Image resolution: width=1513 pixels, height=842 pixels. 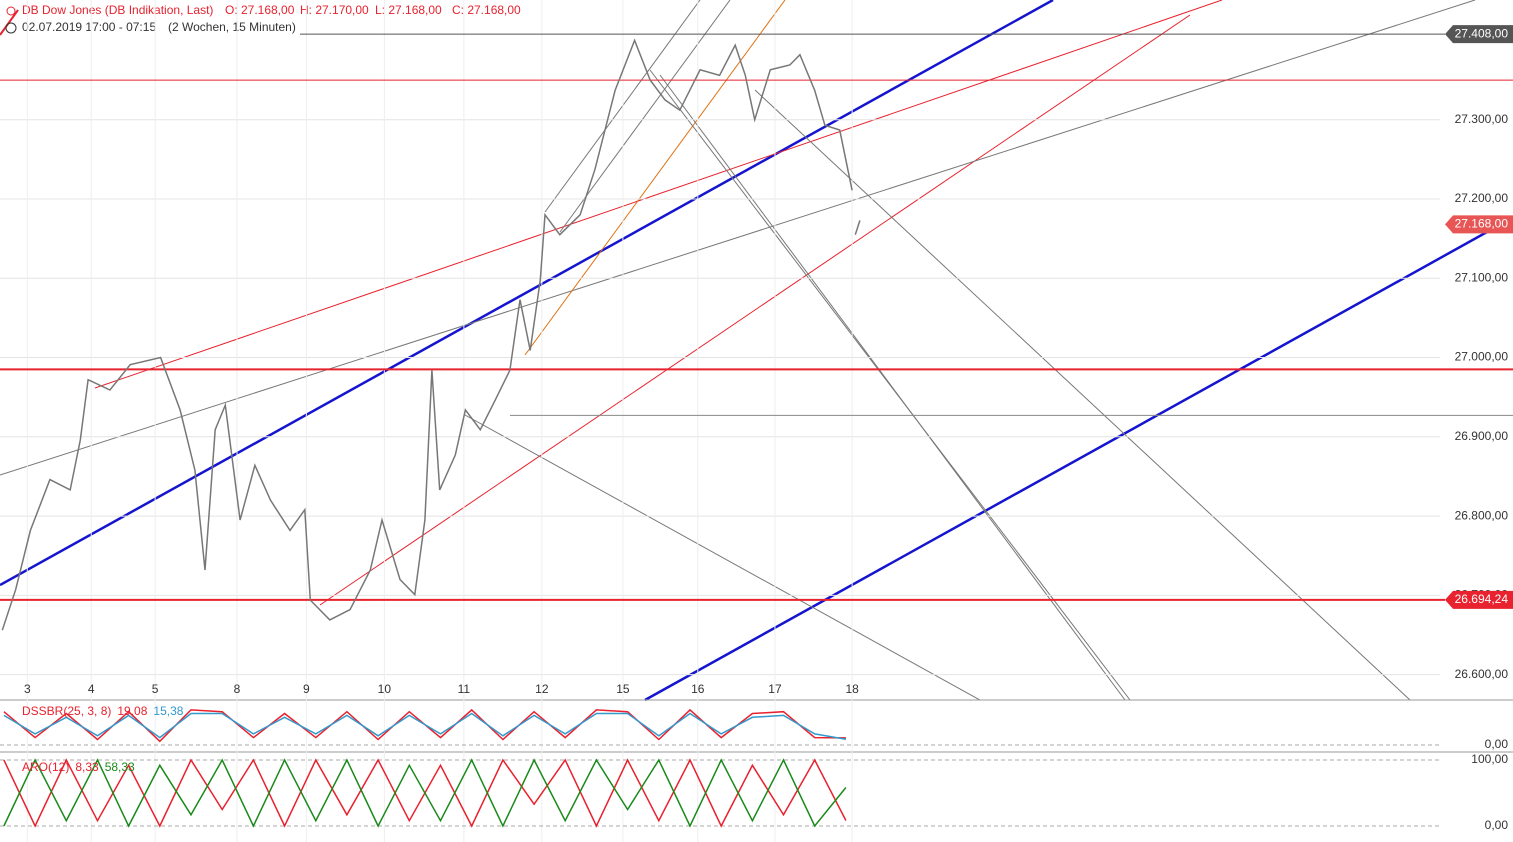 I want to click on x-tick-label: 15, so click(x=623, y=689).